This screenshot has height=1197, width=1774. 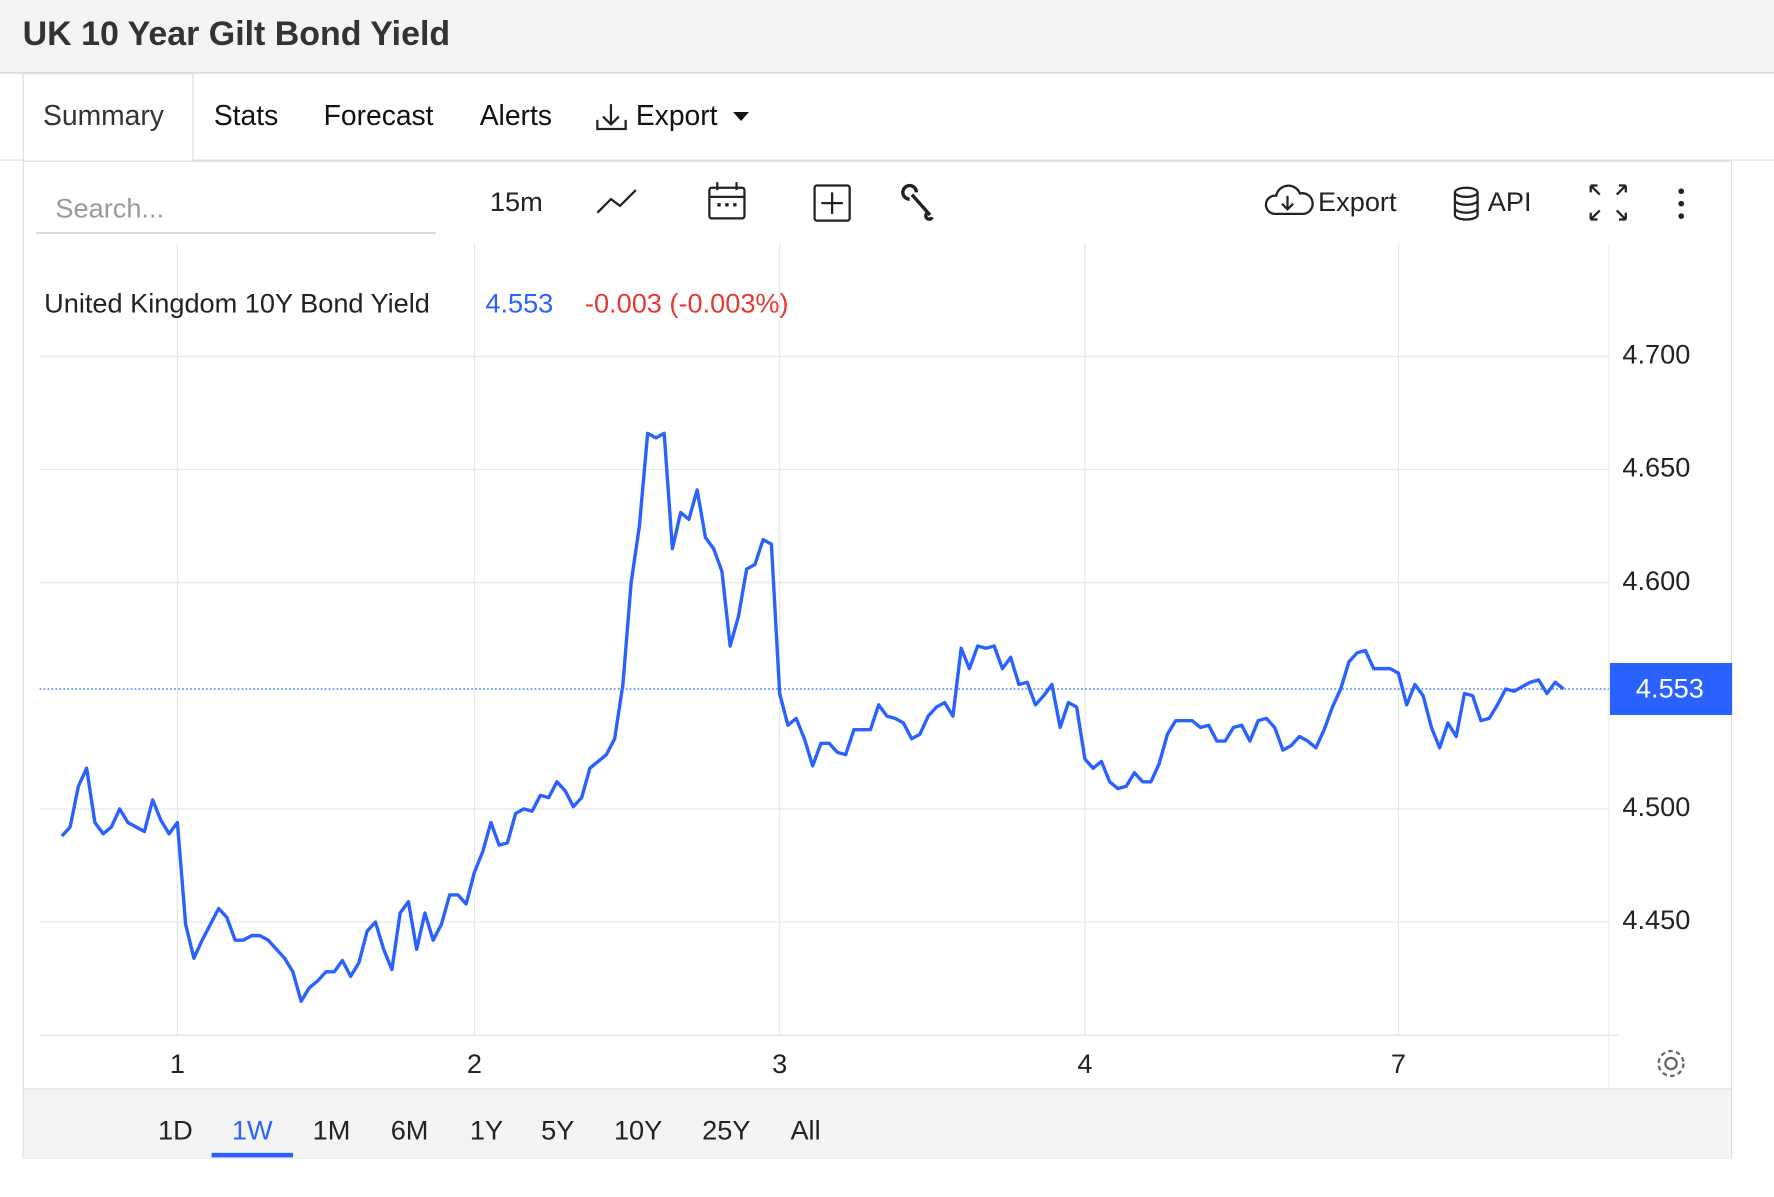 What do you see at coordinates (237, 303) in the screenshot?
I see `legend-series-name: United Kingdom 10Y Bond Yield` at bounding box center [237, 303].